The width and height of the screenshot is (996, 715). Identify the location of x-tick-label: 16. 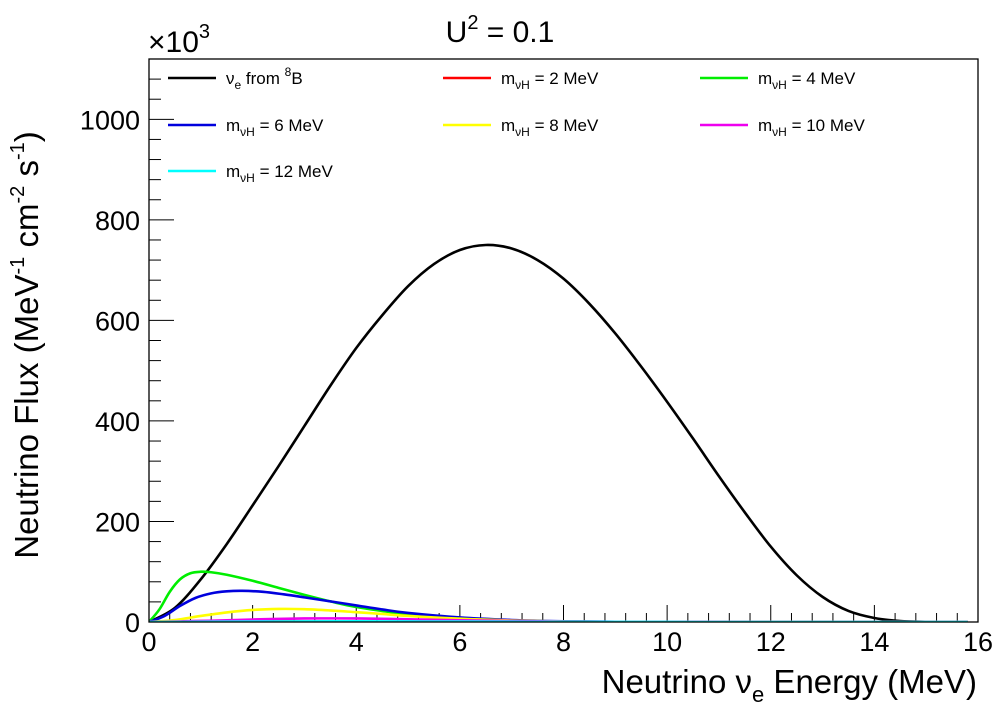
(978, 642).